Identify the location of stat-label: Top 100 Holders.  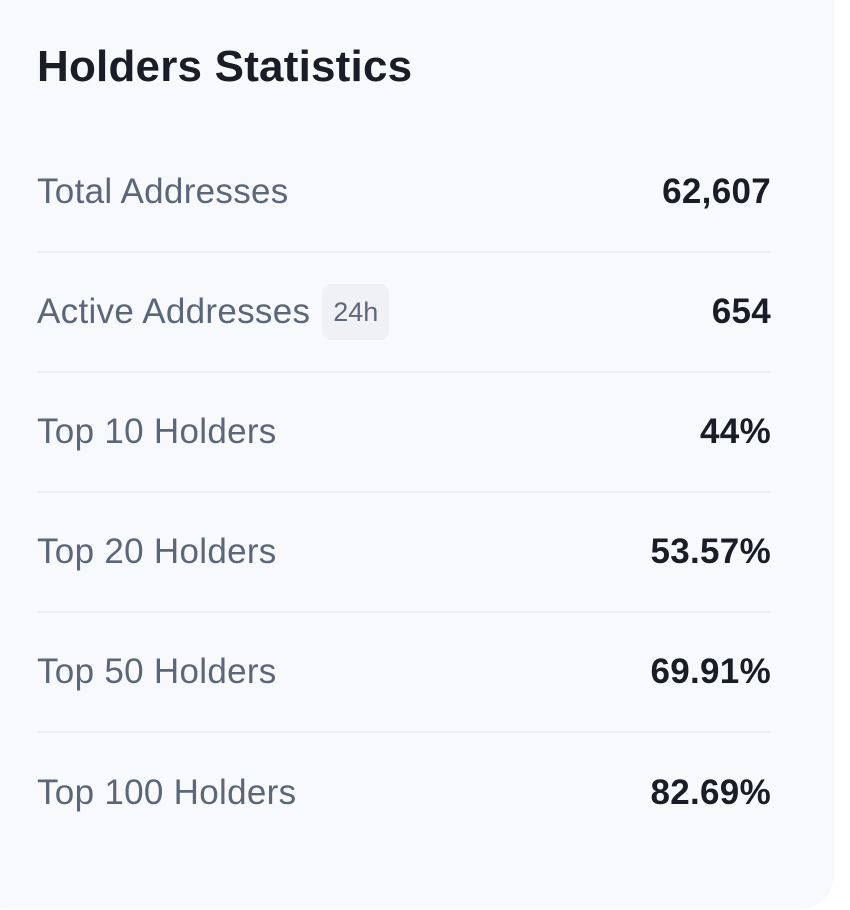
(167, 792).